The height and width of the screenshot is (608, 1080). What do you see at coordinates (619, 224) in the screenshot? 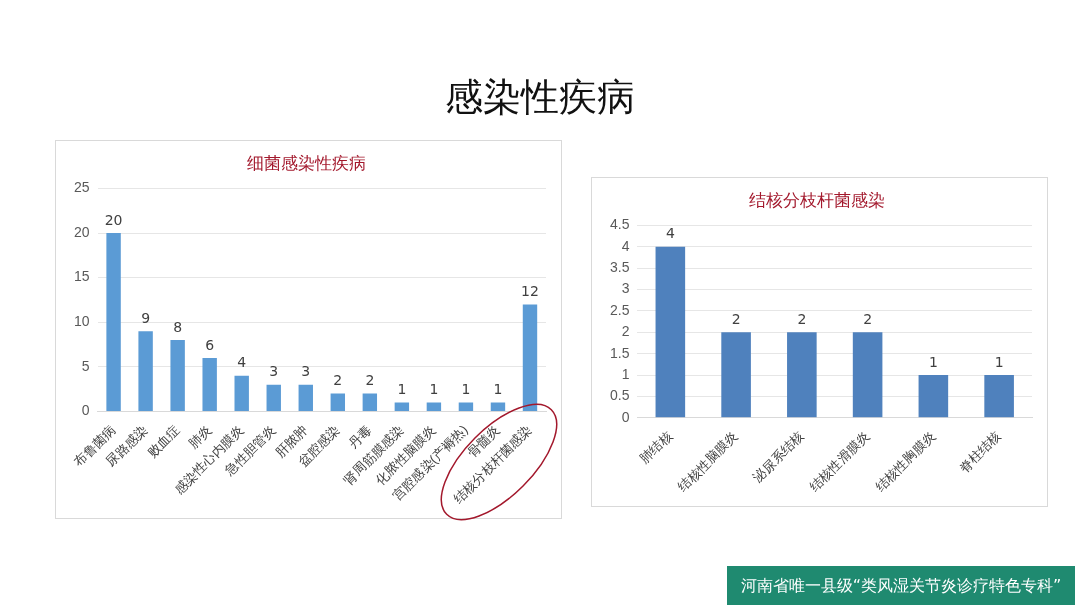
I see `y-tick-label: 4.5` at bounding box center [619, 224].